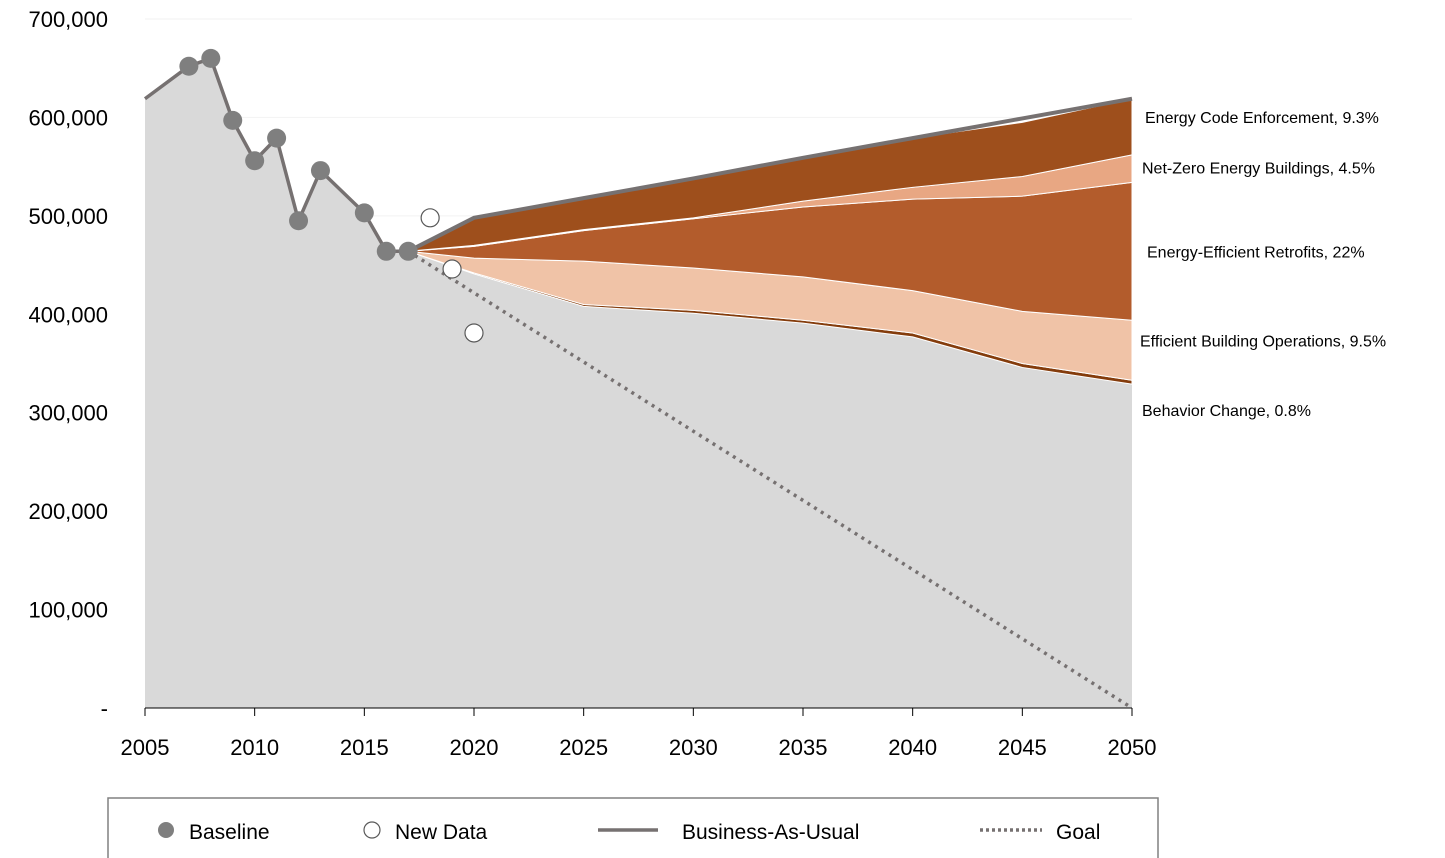  What do you see at coordinates (104, 708) in the screenshot?
I see `y-tick-label: -` at bounding box center [104, 708].